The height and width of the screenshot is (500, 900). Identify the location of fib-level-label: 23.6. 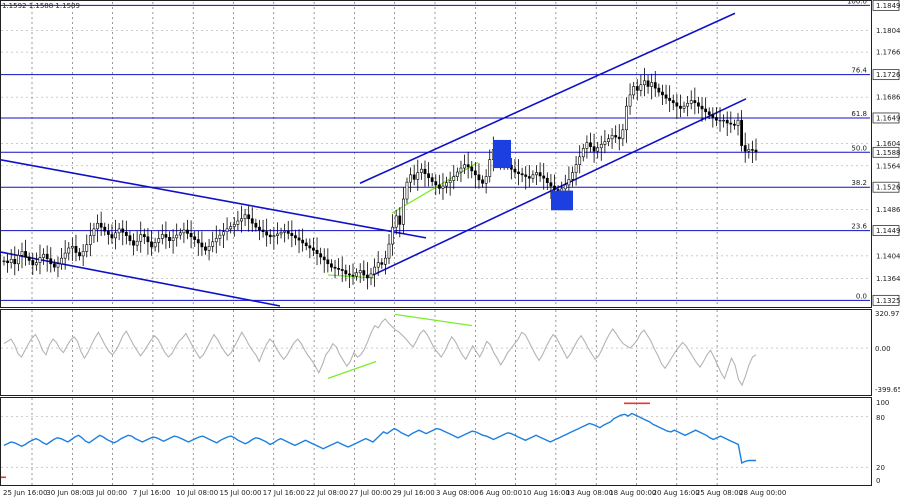
(859, 227).